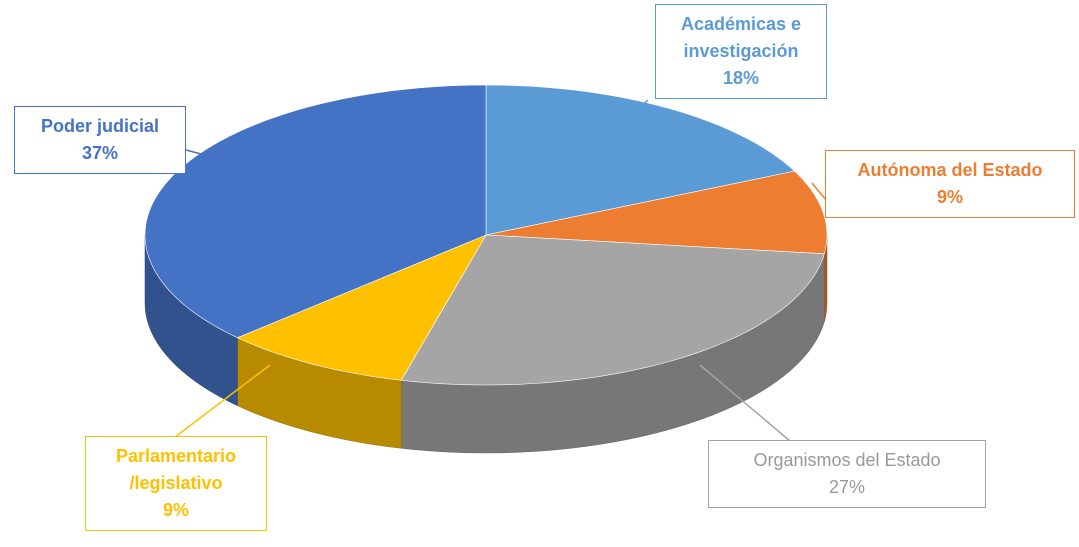 The height and width of the screenshot is (547, 1079). What do you see at coordinates (950, 170) in the screenshot?
I see `category-label: Autónoma del Estado` at bounding box center [950, 170].